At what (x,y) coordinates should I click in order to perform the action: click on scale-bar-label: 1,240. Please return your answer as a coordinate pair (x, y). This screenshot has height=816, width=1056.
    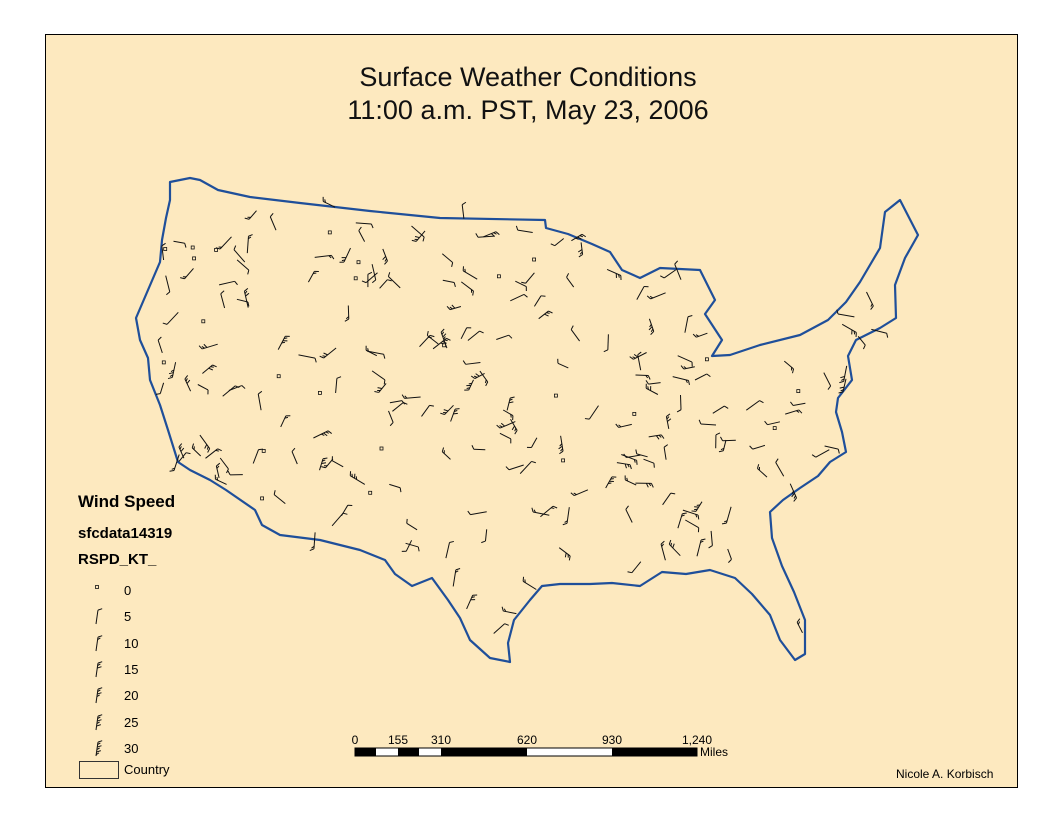
    Looking at the image, I should click on (697, 740).